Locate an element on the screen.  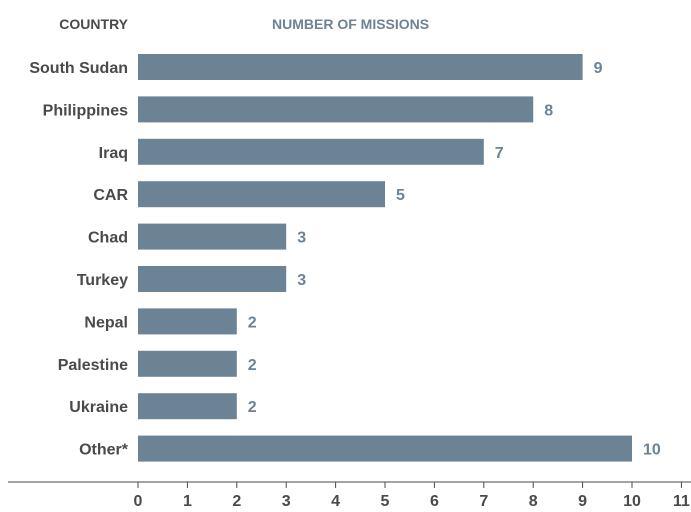
x-tick-label: 4 is located at coordinates (335, 501).